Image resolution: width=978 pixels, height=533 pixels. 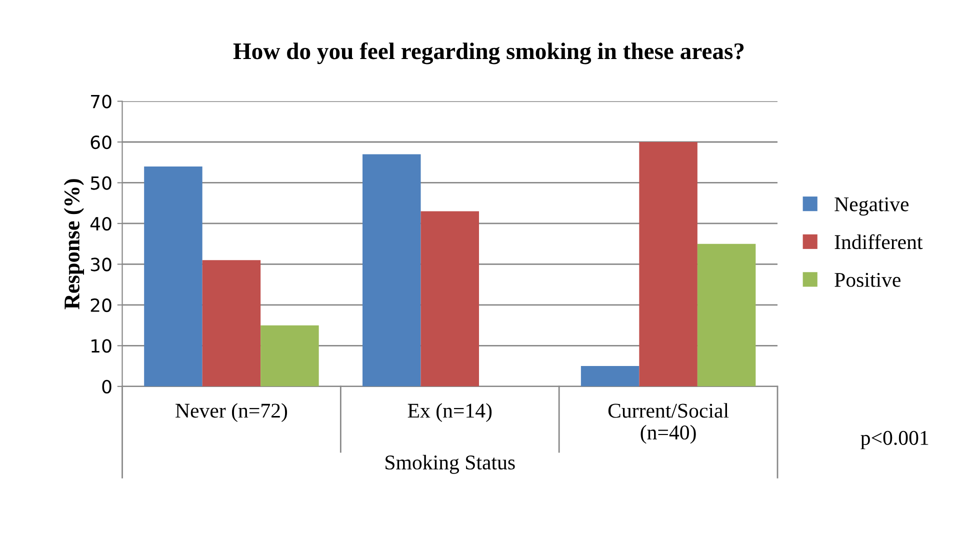 I want to click on y-tick-label: 70, so click(x=101, y=101).